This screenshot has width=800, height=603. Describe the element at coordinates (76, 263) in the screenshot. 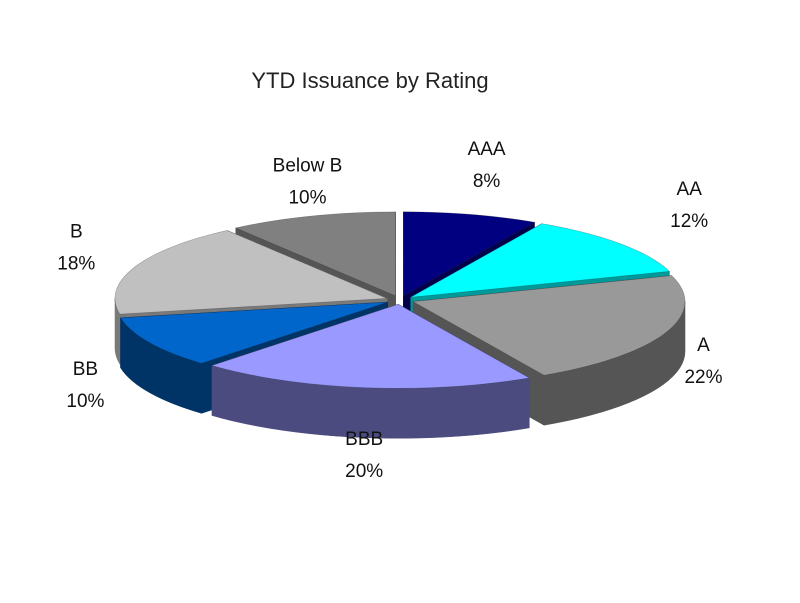

I see `slice-value-label: 18%` at that location.